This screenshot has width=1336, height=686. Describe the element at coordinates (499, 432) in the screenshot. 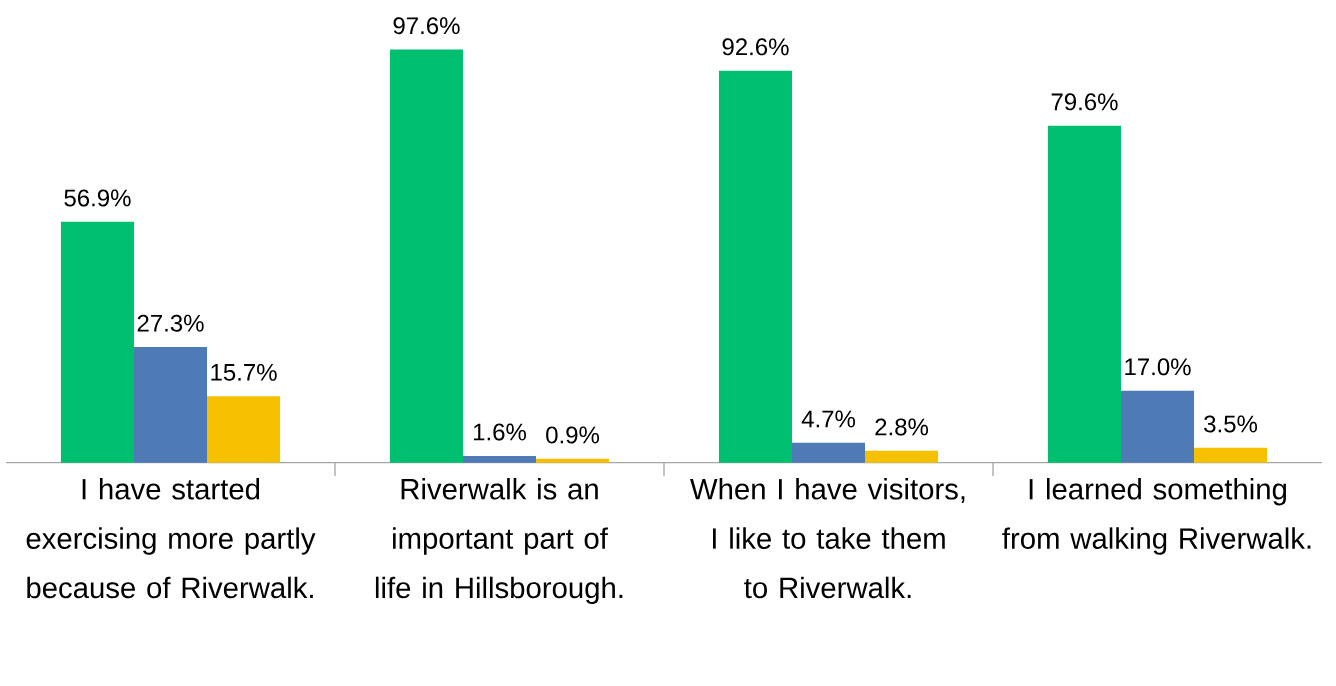

I see `data-label: 1.6%` at that location.